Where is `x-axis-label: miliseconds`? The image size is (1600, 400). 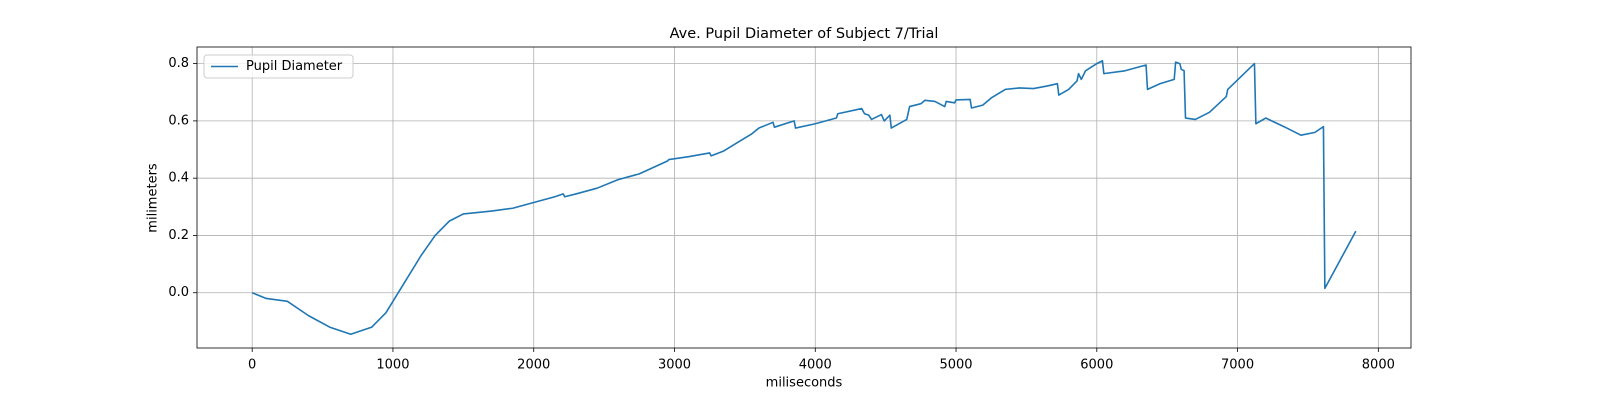
x-axis-label: miliseconds is located at coordinates (804, 383).